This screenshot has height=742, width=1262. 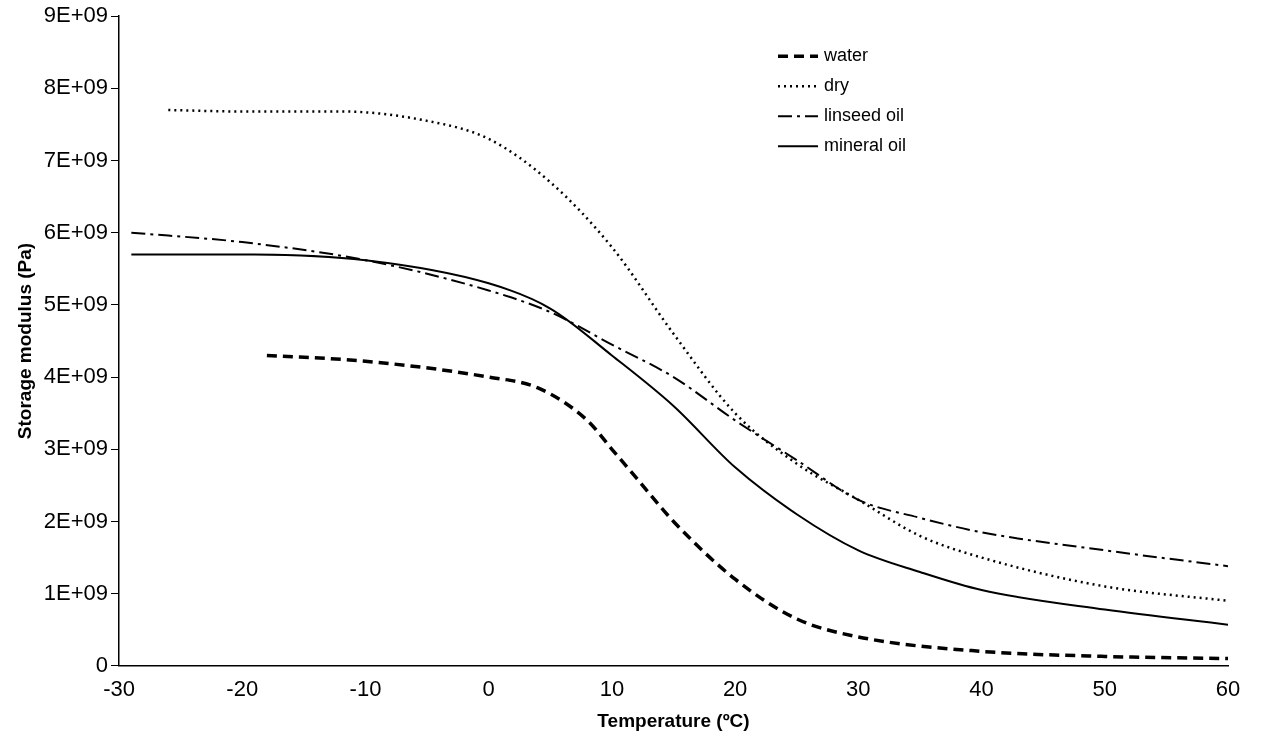 I want to click on legend-label: water, so click(x=846, y=55).